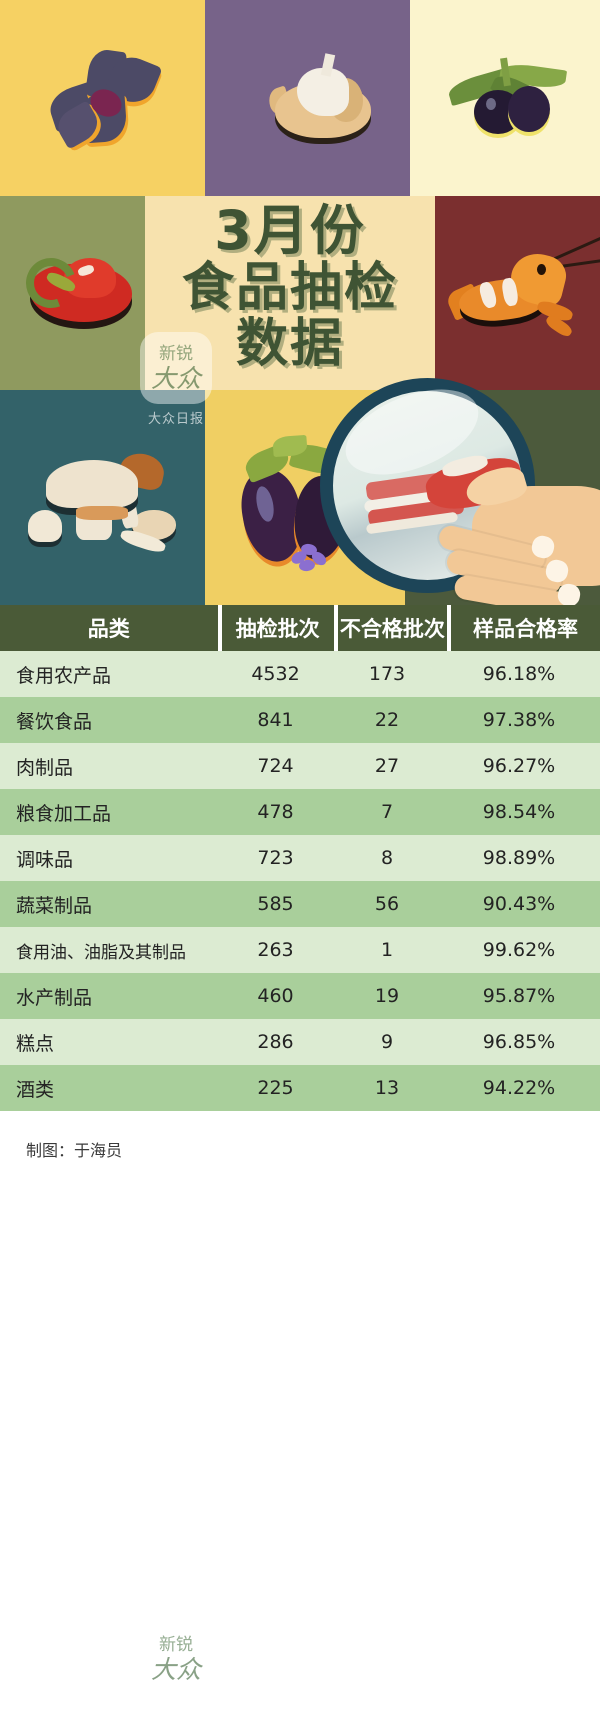 This screenshot has height=1718, width=600. Describe the element at coordinates (519, 1042) in the screenshot. I see `cell-pass-rate: 96.85%` at that location.